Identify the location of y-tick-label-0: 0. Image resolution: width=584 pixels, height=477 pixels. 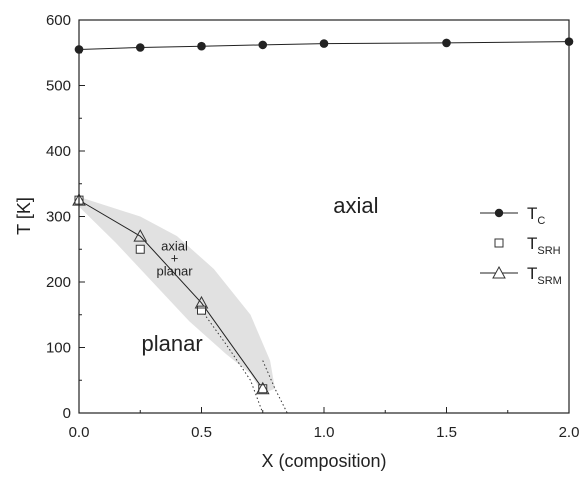
(67, 413).